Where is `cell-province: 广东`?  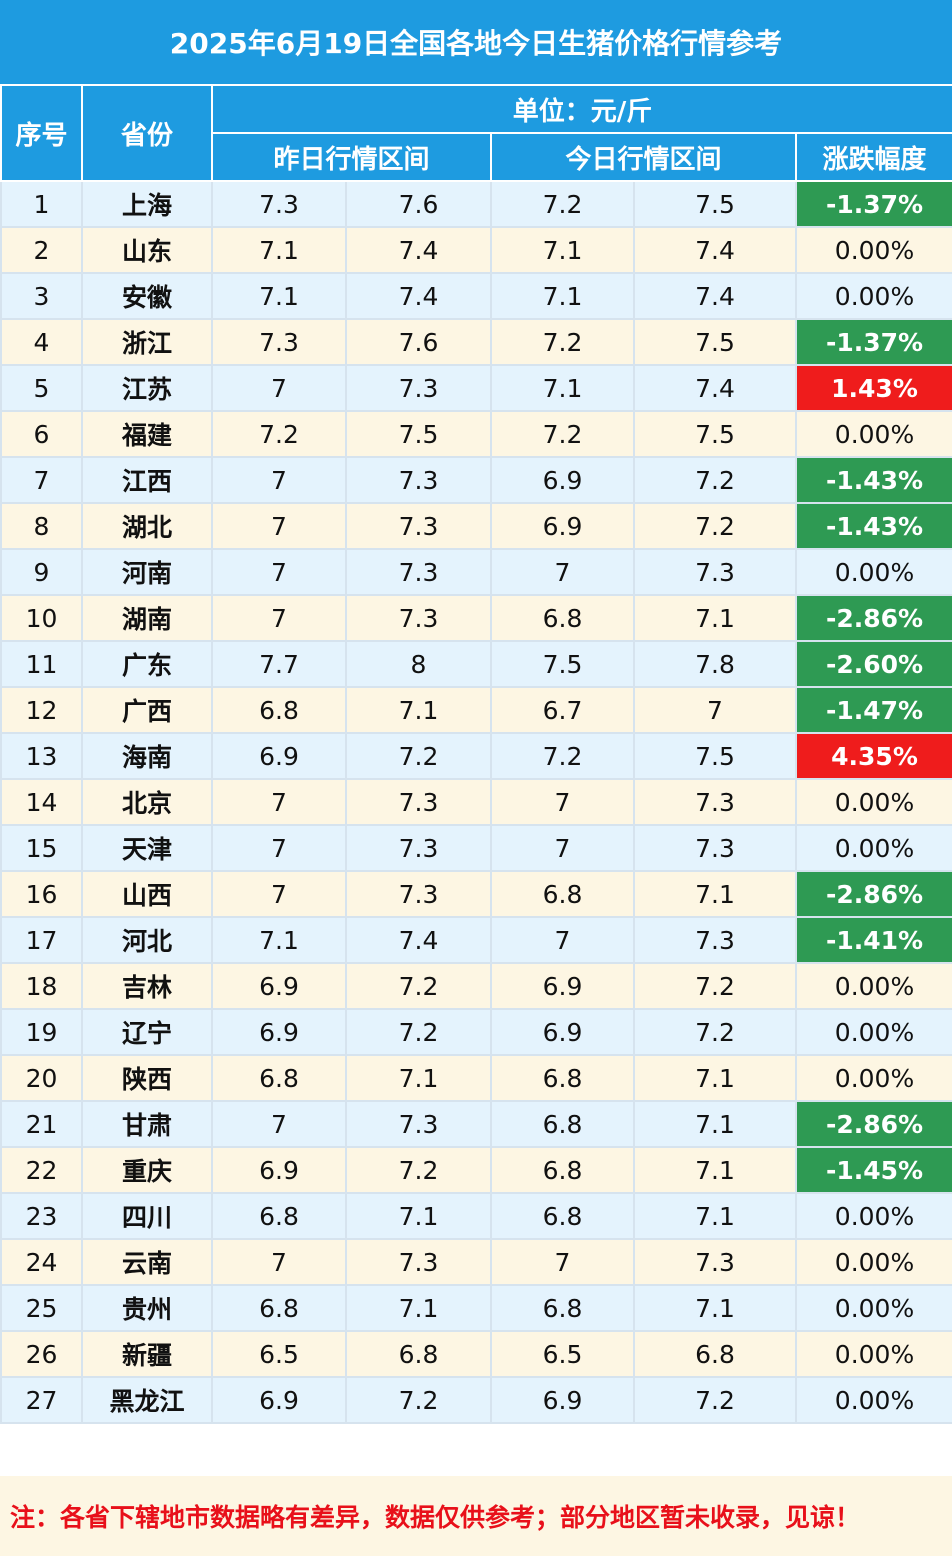 cell-province: 广东 is located at coordinates (147, 664).